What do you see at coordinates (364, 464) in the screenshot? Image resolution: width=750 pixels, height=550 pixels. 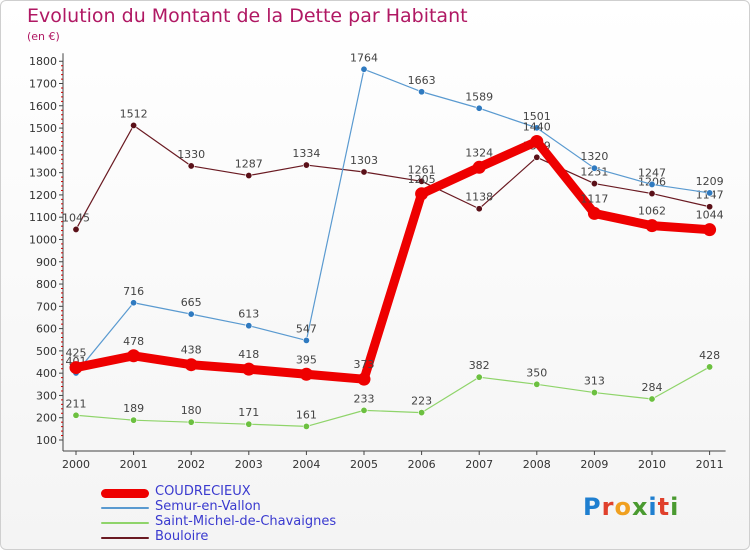 I see `x-tick-label: 2005` at bounding box center [364, 464].